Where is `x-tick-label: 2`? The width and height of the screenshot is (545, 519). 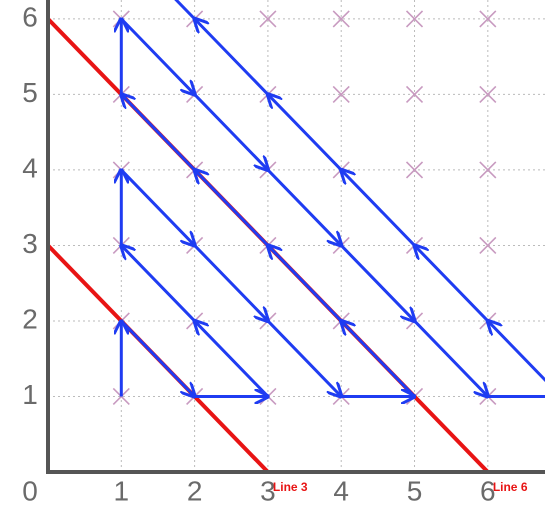 x-tick-label: 2 is located at coordinates (195, 490).